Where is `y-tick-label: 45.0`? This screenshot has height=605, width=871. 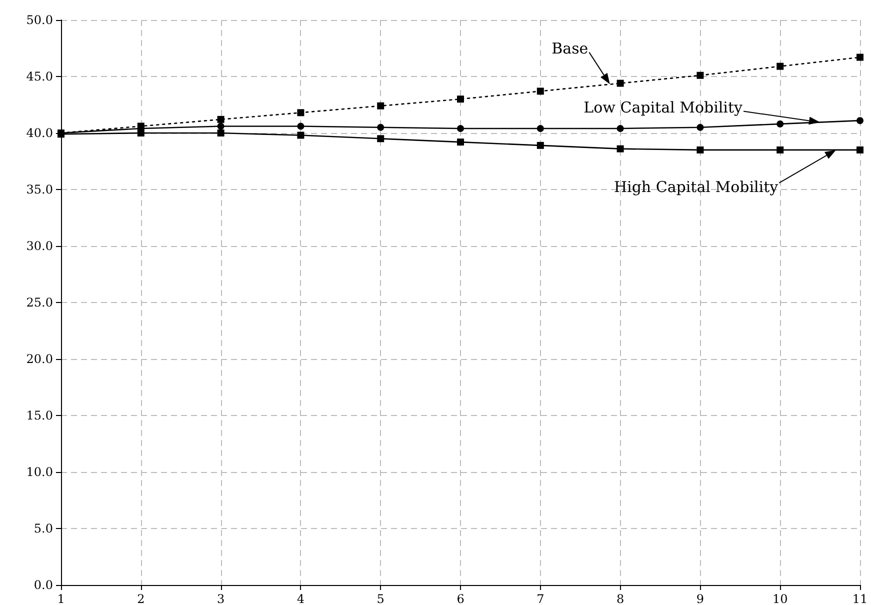 y-tick-label: 45.0 is located at coordinates (39, 77).